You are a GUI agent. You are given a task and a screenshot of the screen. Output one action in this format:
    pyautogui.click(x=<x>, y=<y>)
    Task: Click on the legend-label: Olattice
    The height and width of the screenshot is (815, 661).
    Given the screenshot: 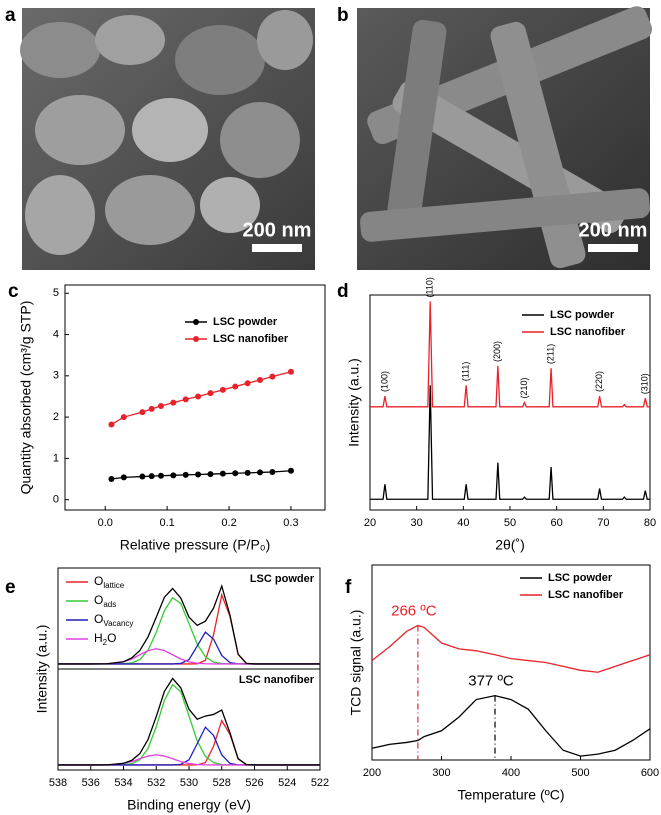 What is the action you would take?
    pyautogui.click(x=109, y=582)
    